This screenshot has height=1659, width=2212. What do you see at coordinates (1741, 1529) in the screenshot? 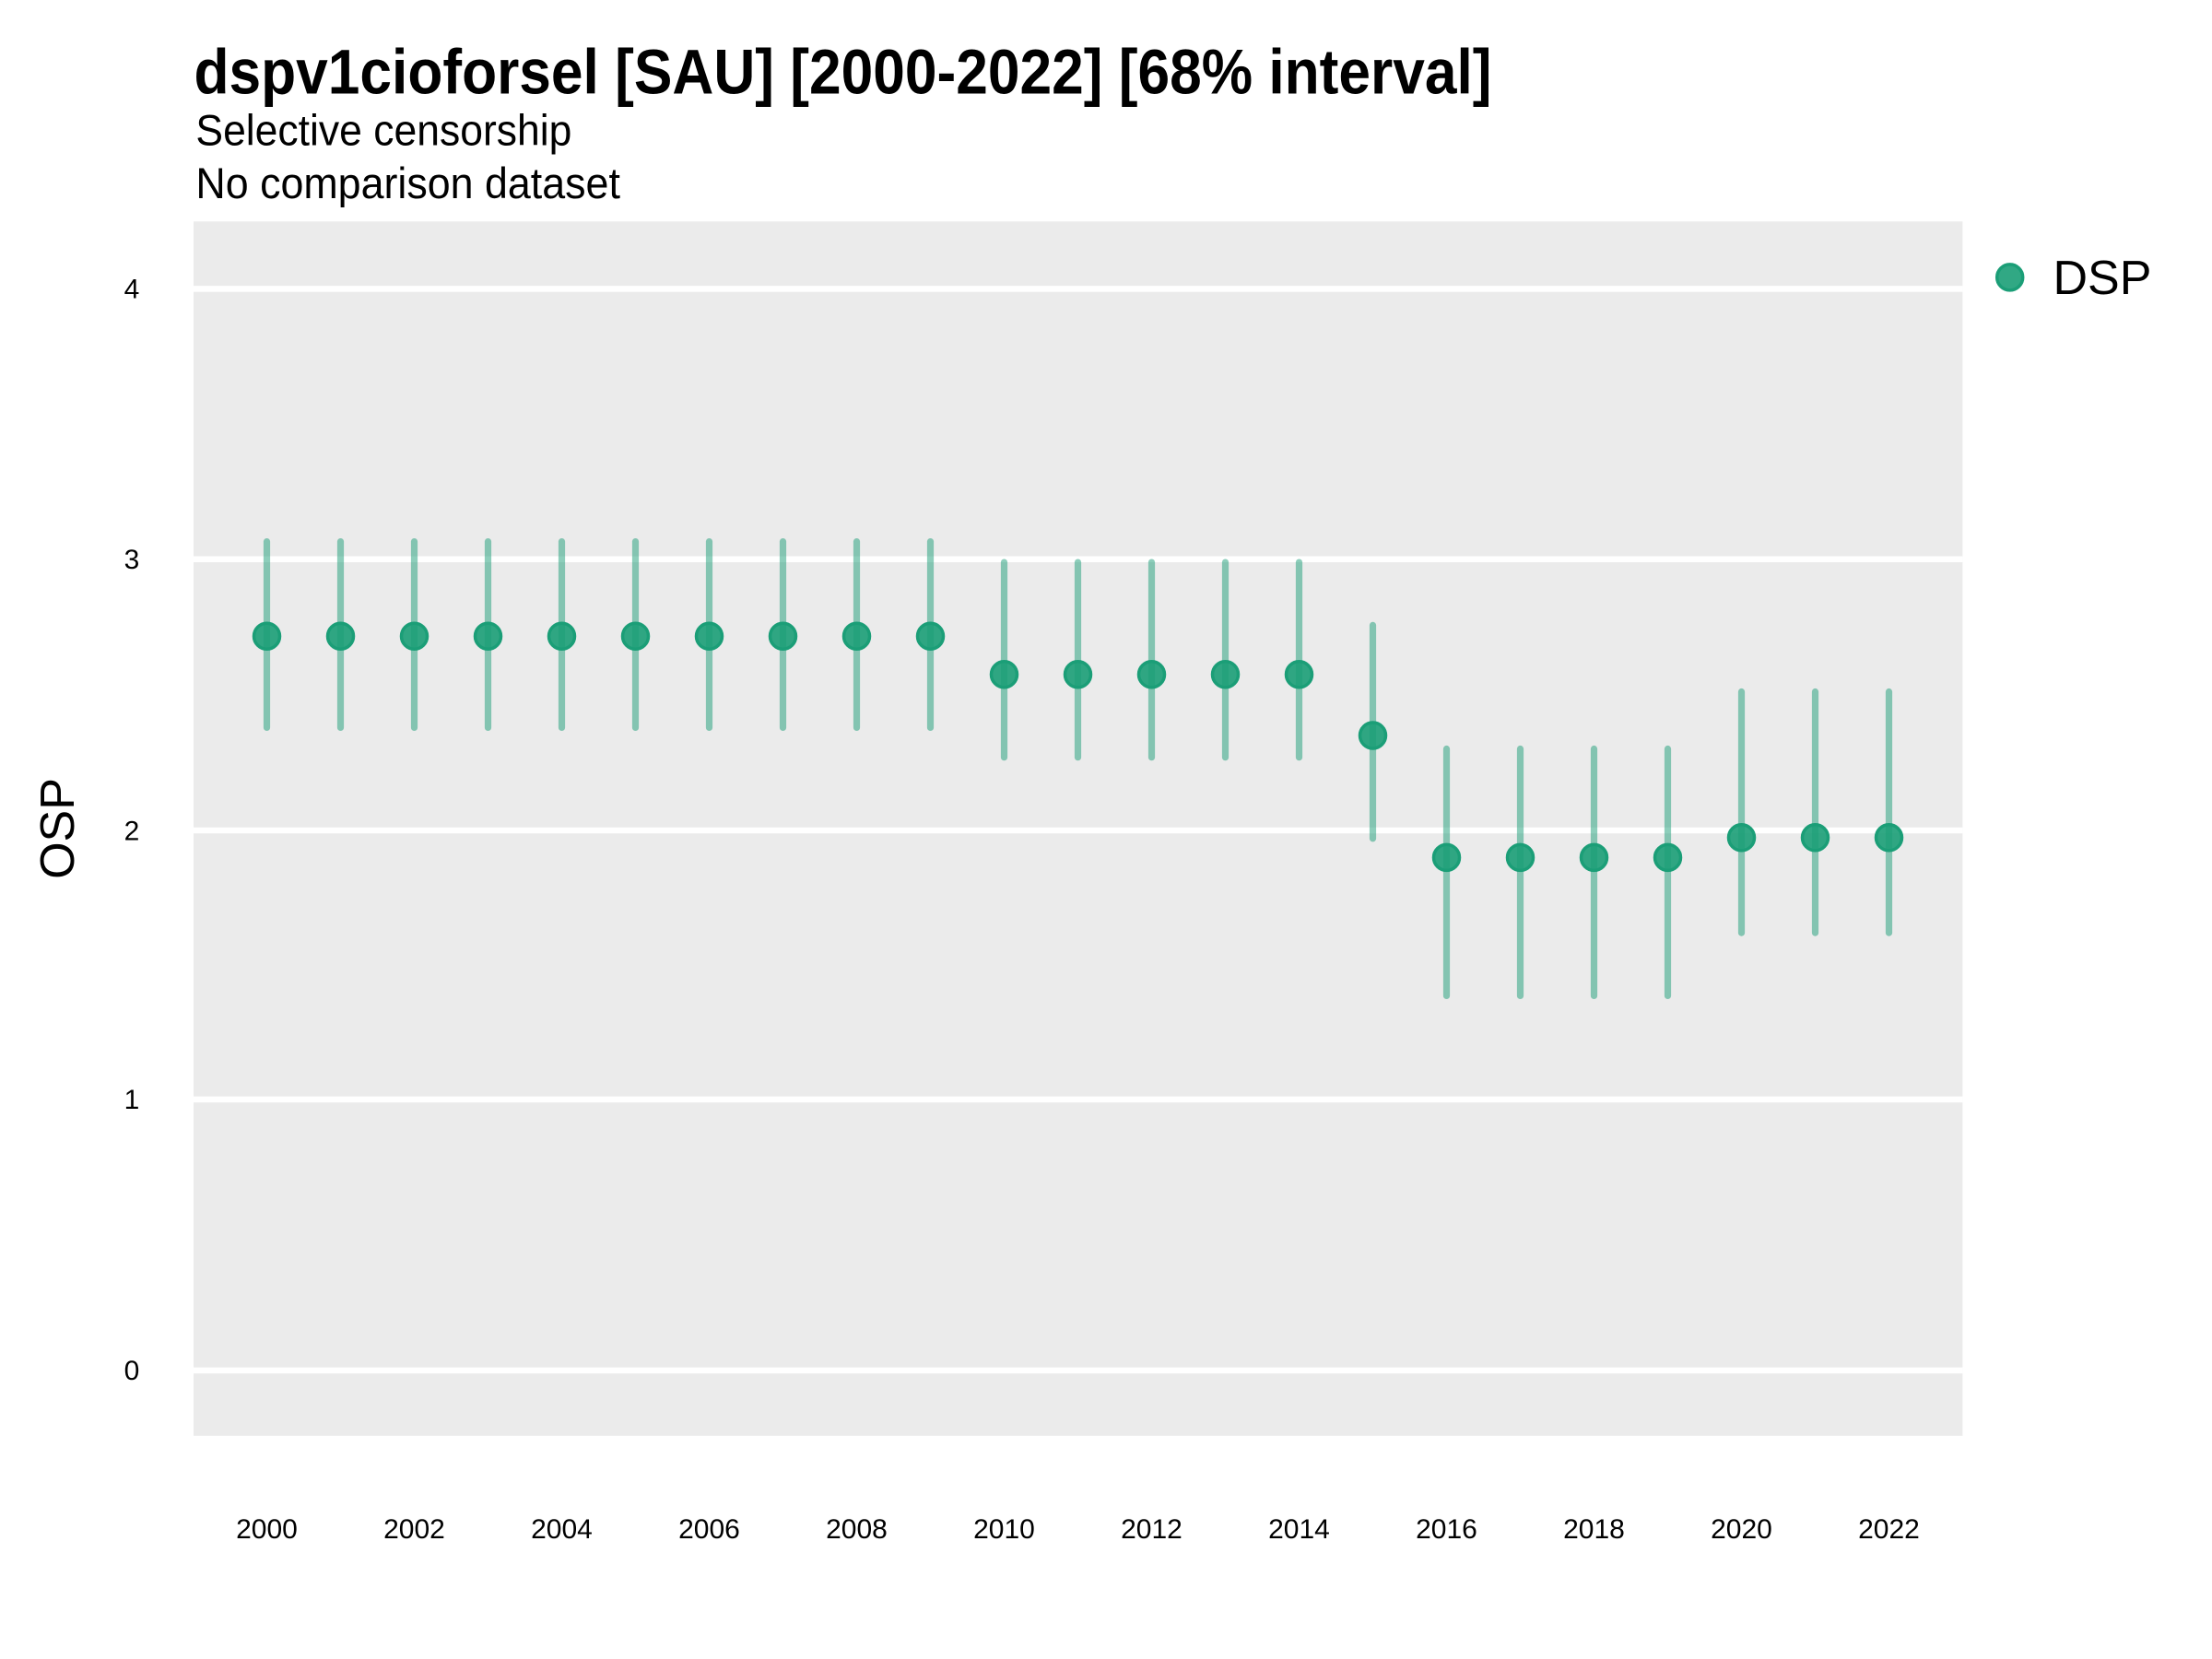
I see `svg-text: 2020` at bounding box center [1741, 1529].